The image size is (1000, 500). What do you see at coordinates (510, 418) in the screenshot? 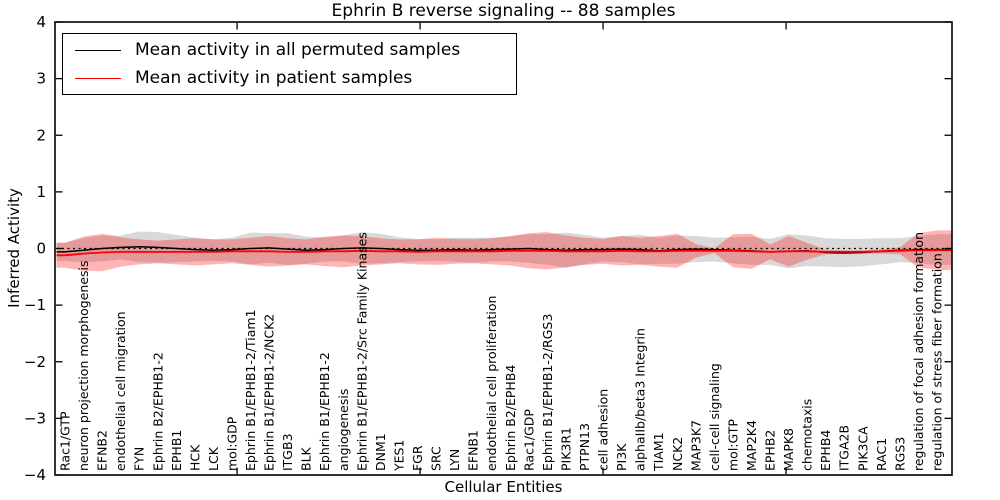
I see `x-category-label: Ephrin B2/EPHB4` at bounding box center [510, 418].